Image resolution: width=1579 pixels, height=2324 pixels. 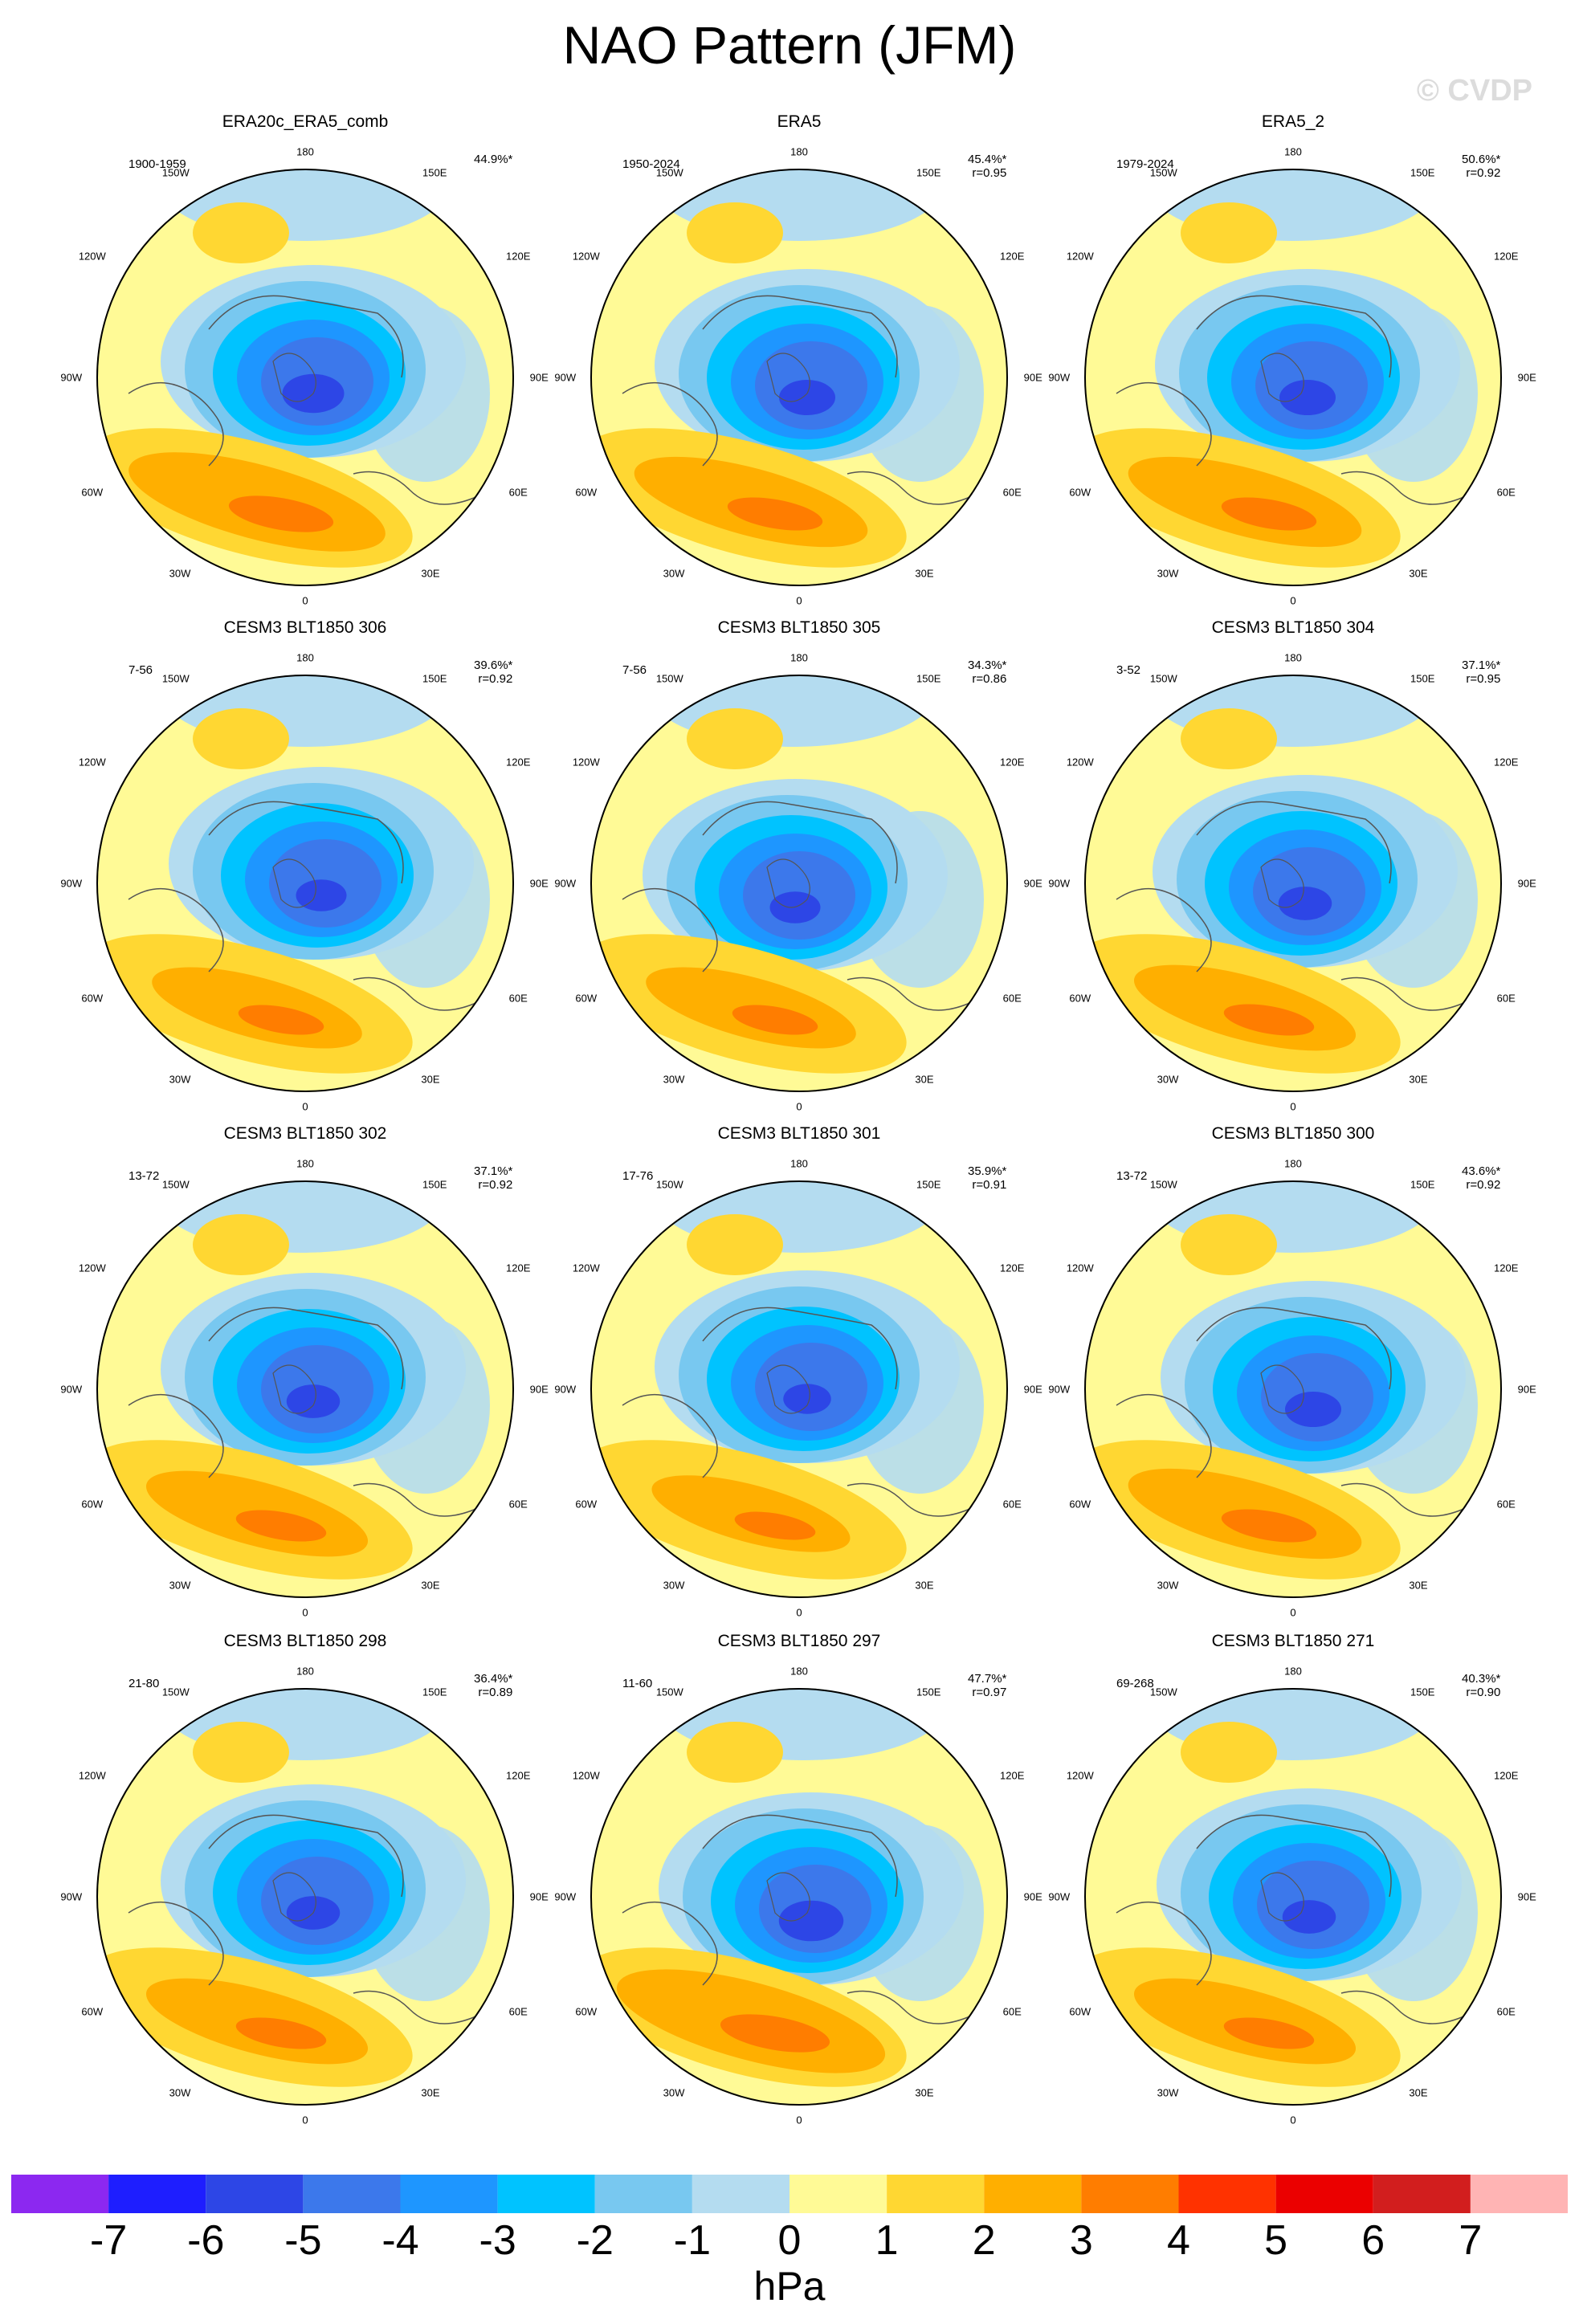 What do you see at coordinates (651, 164) in the screenshot?
I see `panel-period: 1950-2024` at bounding box center [651, 164].